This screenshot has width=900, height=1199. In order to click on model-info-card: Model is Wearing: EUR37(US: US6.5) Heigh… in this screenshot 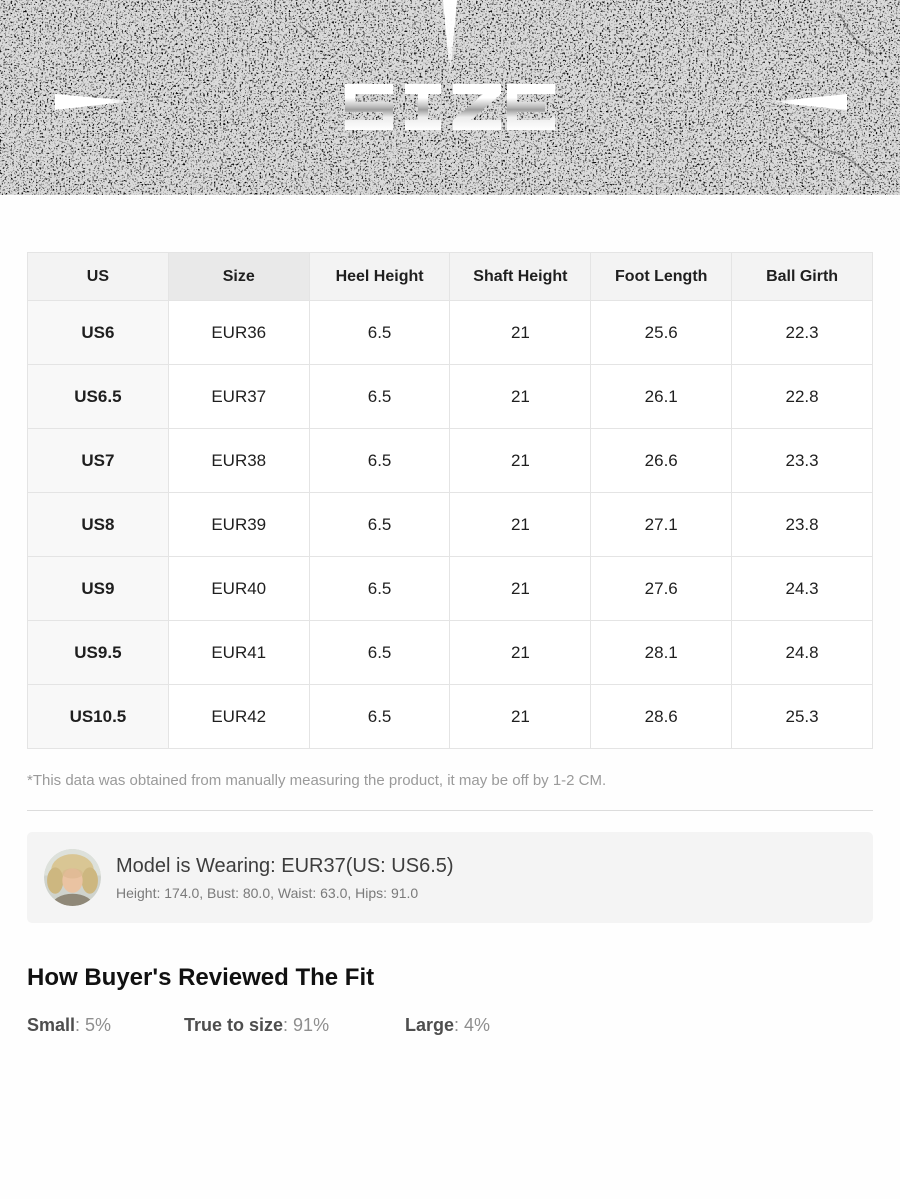, I will do `click(450, 877)`.